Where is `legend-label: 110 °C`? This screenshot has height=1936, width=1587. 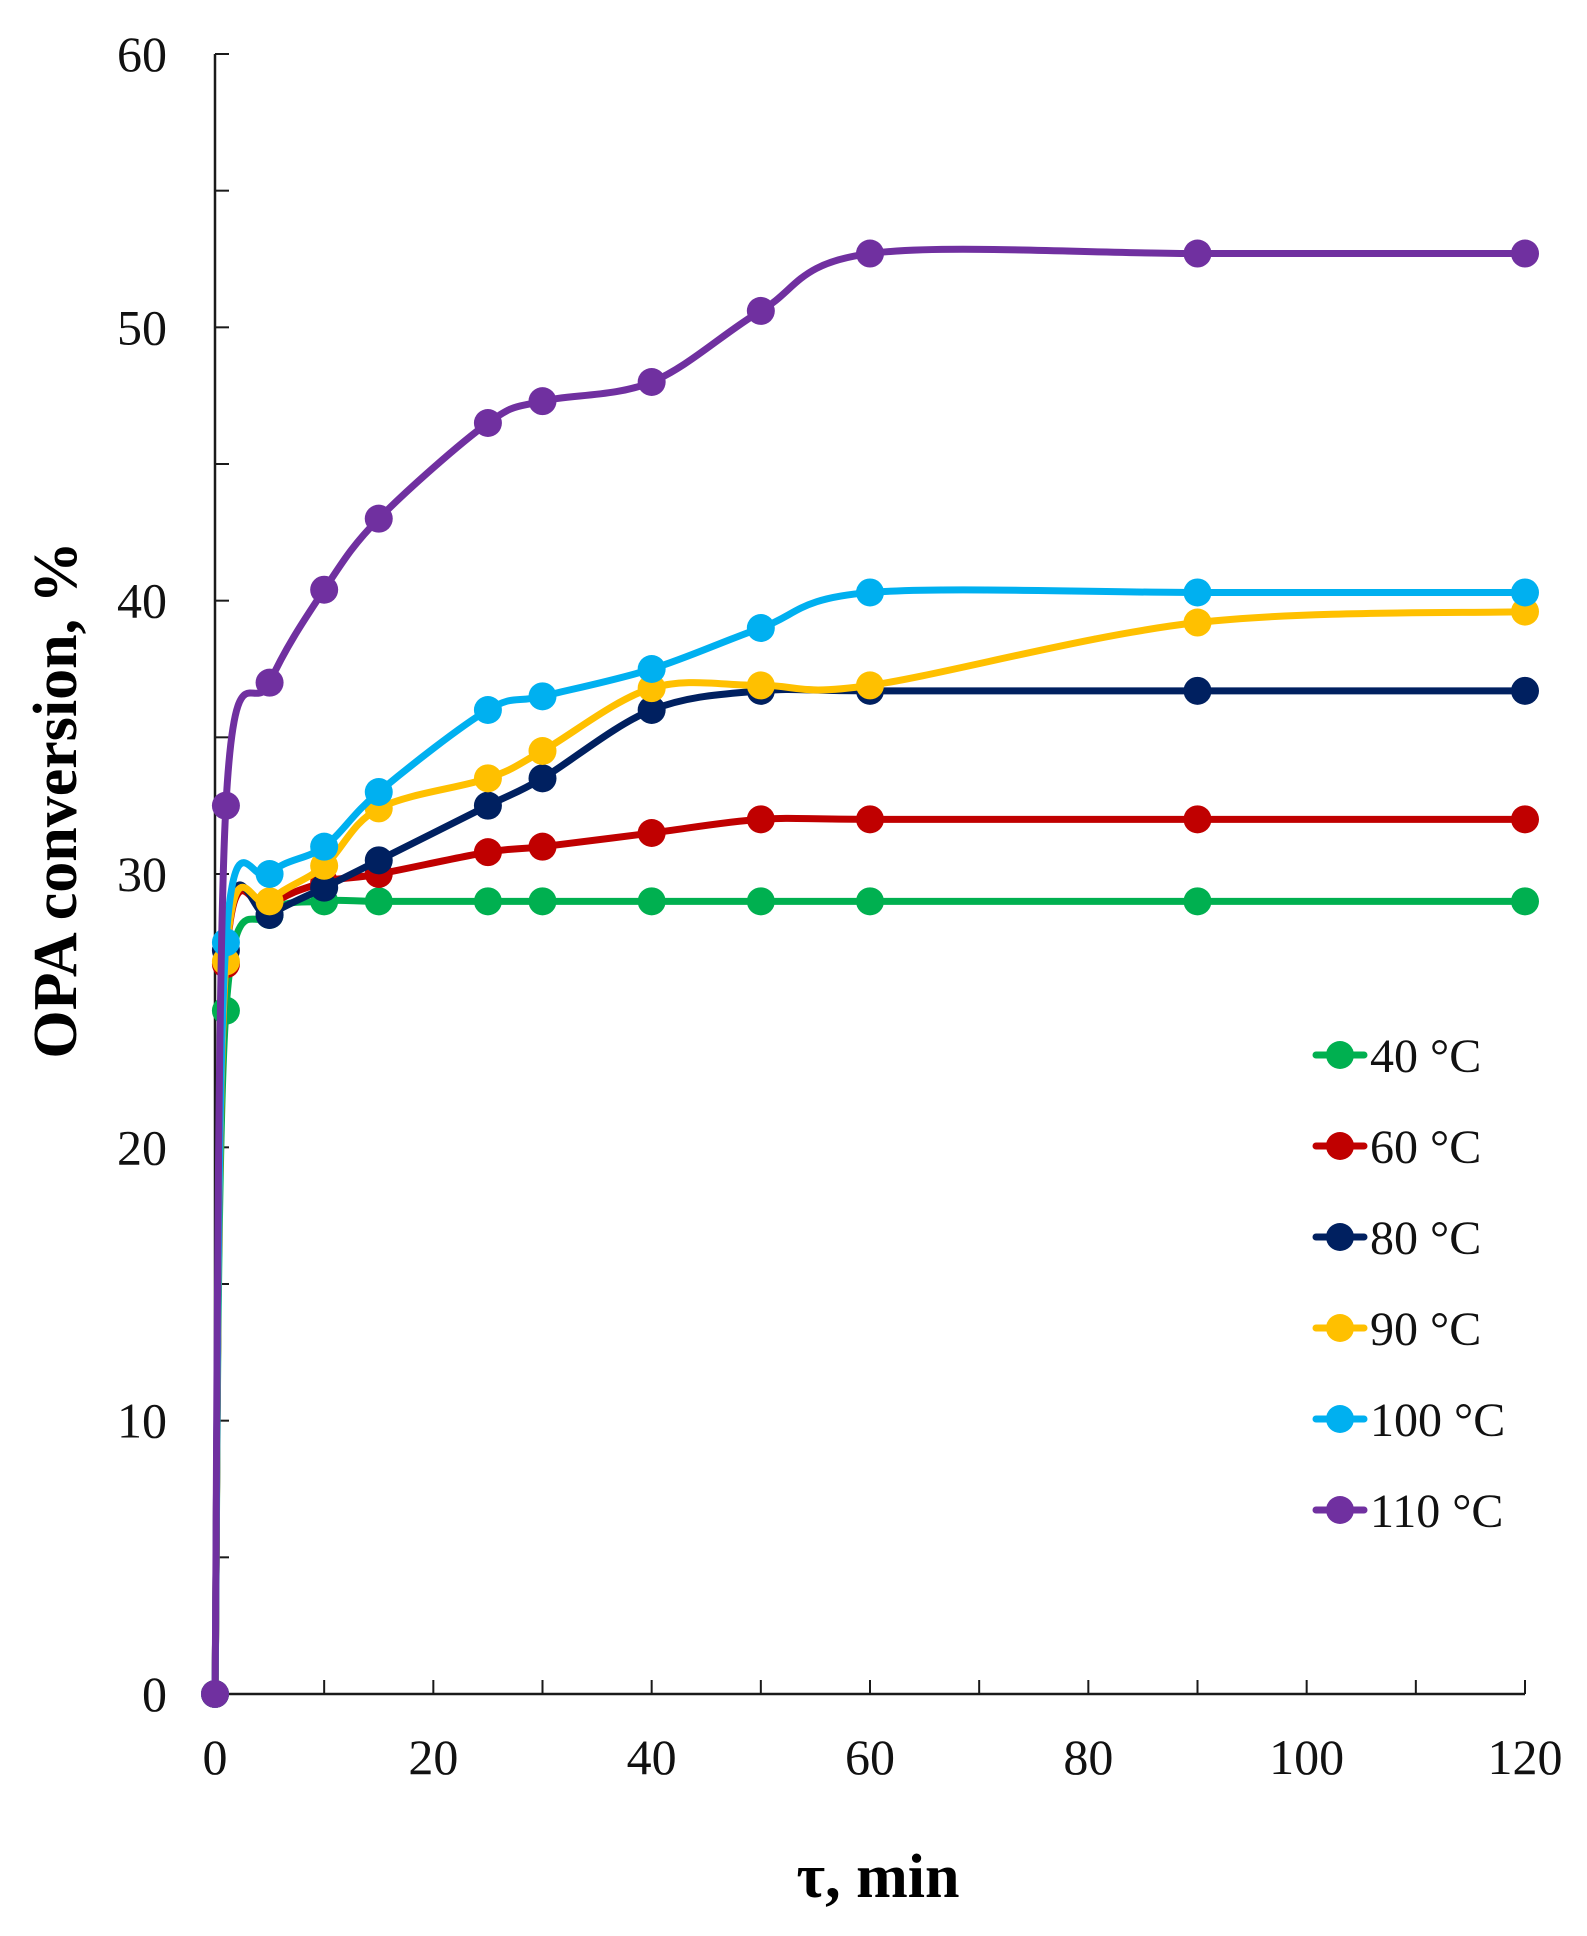 legend-label: 110 °C is located at coordinates (1436, 1511).